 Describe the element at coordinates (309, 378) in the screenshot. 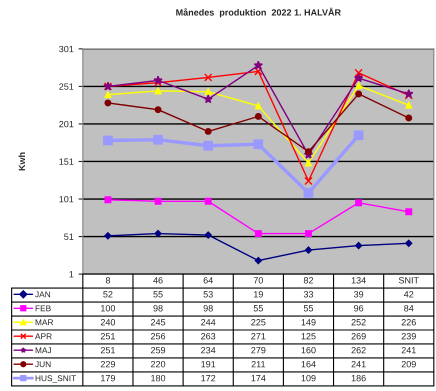

I see `data-label: 109` at that location.